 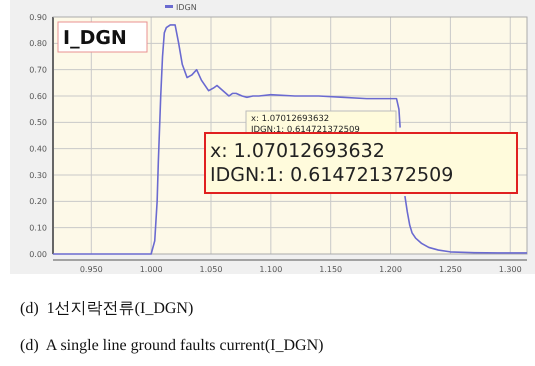 I want to click on y-tick-label: 0.30, so click(x=38, y=175).